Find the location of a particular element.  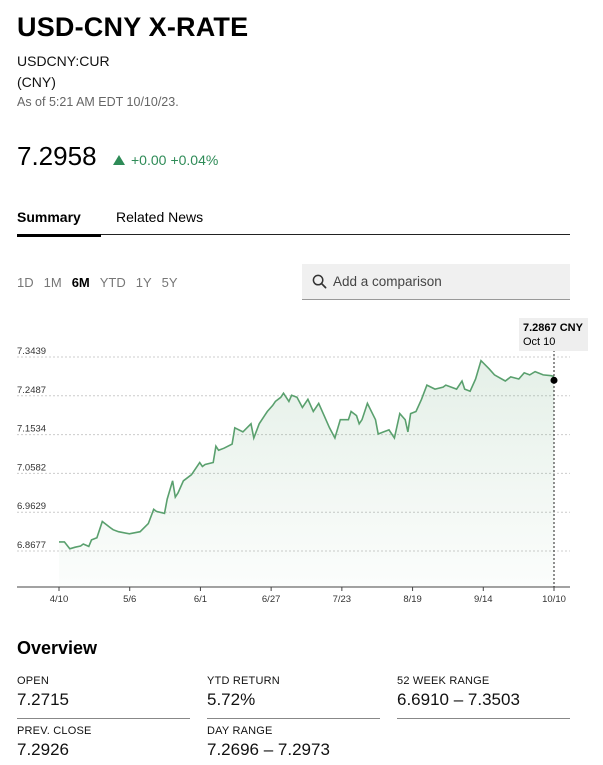

x-tick-label: 7/23 is located at coordinates (342, 599).